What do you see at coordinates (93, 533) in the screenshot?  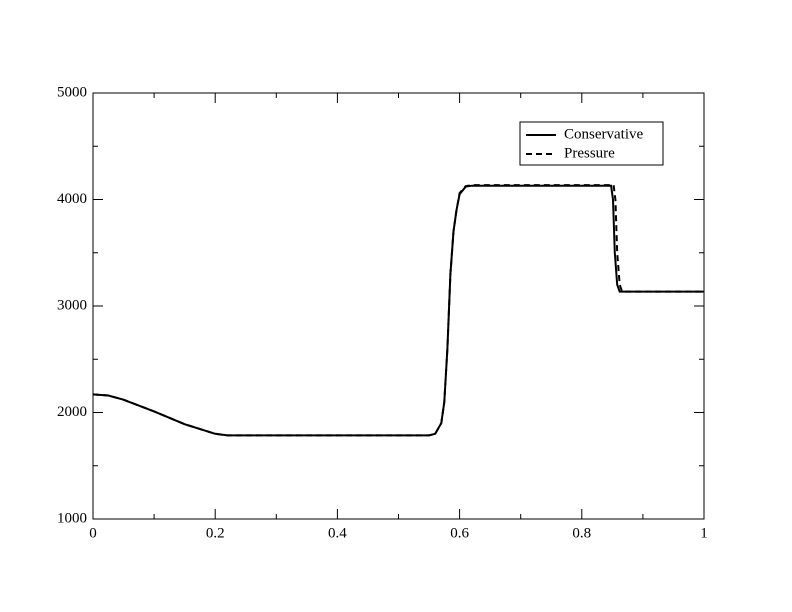 I see `x-tick-label: 0` at bounding box center [93, 533].